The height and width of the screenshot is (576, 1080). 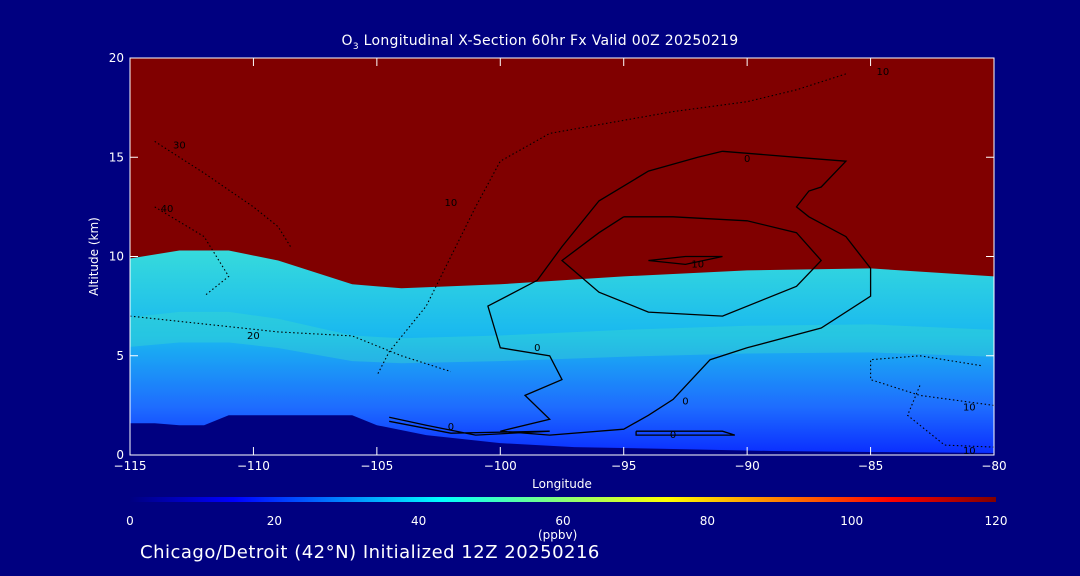 What do you see at coordinates (623, 466) in the screenshot?
I see `x-tick-label: −95` at bounding box center [623, 466].